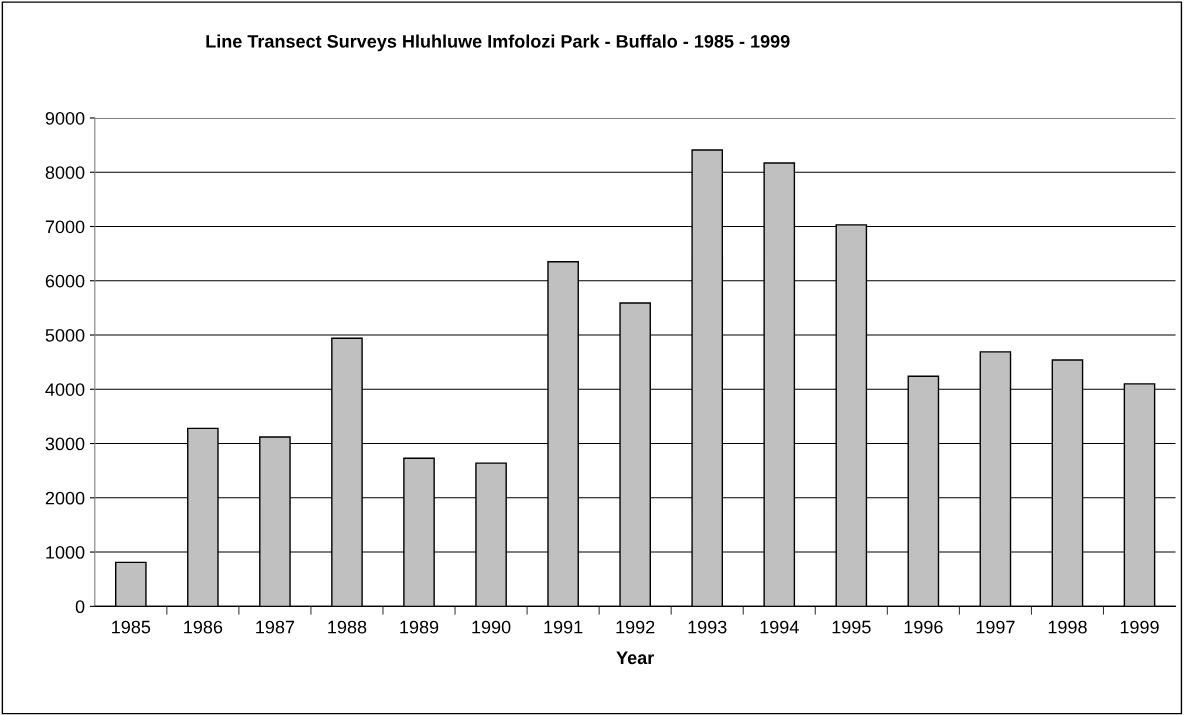 The image size is (1185, 715). Describe the element at coordinates (1139, 627) in the screenshot. I see `x-tick-label: 1999` at that location.